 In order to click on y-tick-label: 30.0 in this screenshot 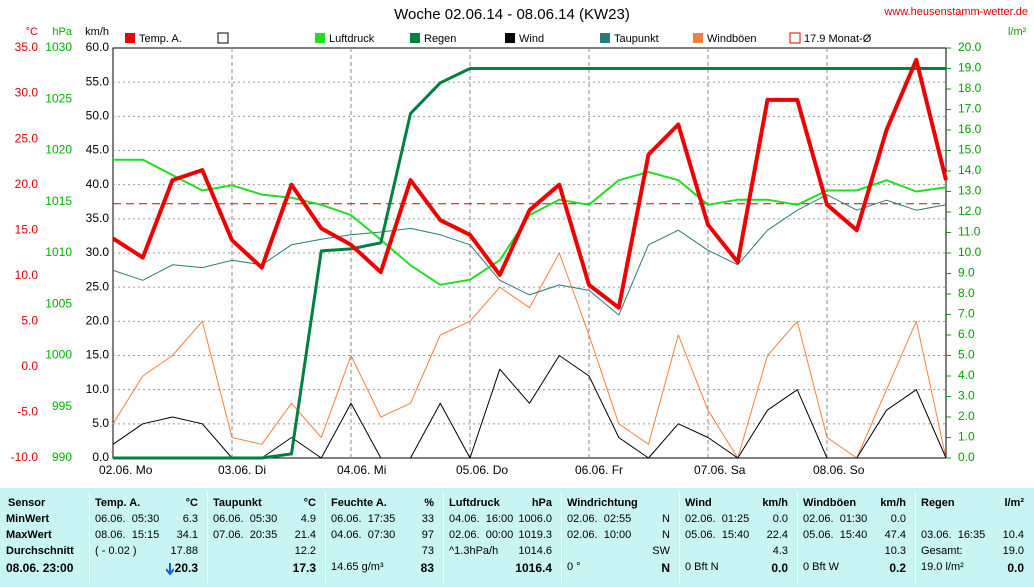, I will do `click(27, 93)`.